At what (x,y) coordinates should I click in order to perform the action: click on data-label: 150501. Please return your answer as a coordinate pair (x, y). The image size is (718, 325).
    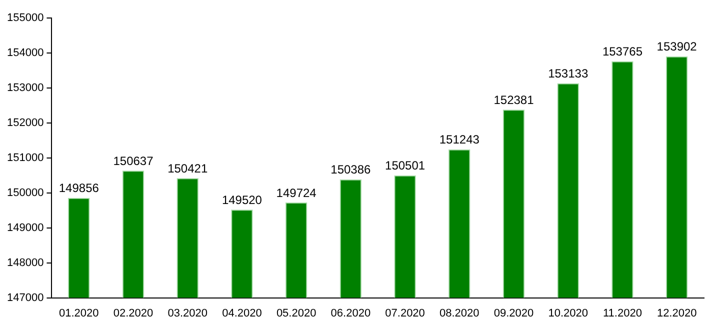
    Looking at the image, I should click on (405, 165).